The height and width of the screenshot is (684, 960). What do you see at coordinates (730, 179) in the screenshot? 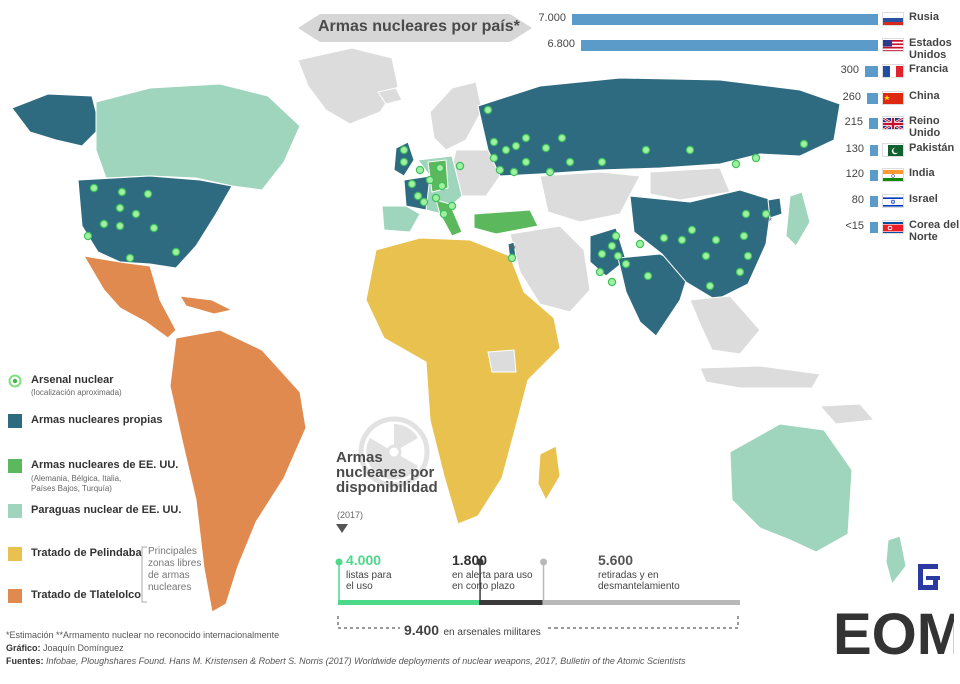
I see `ranking-row: 120 India` at bounding box center [730, 179].